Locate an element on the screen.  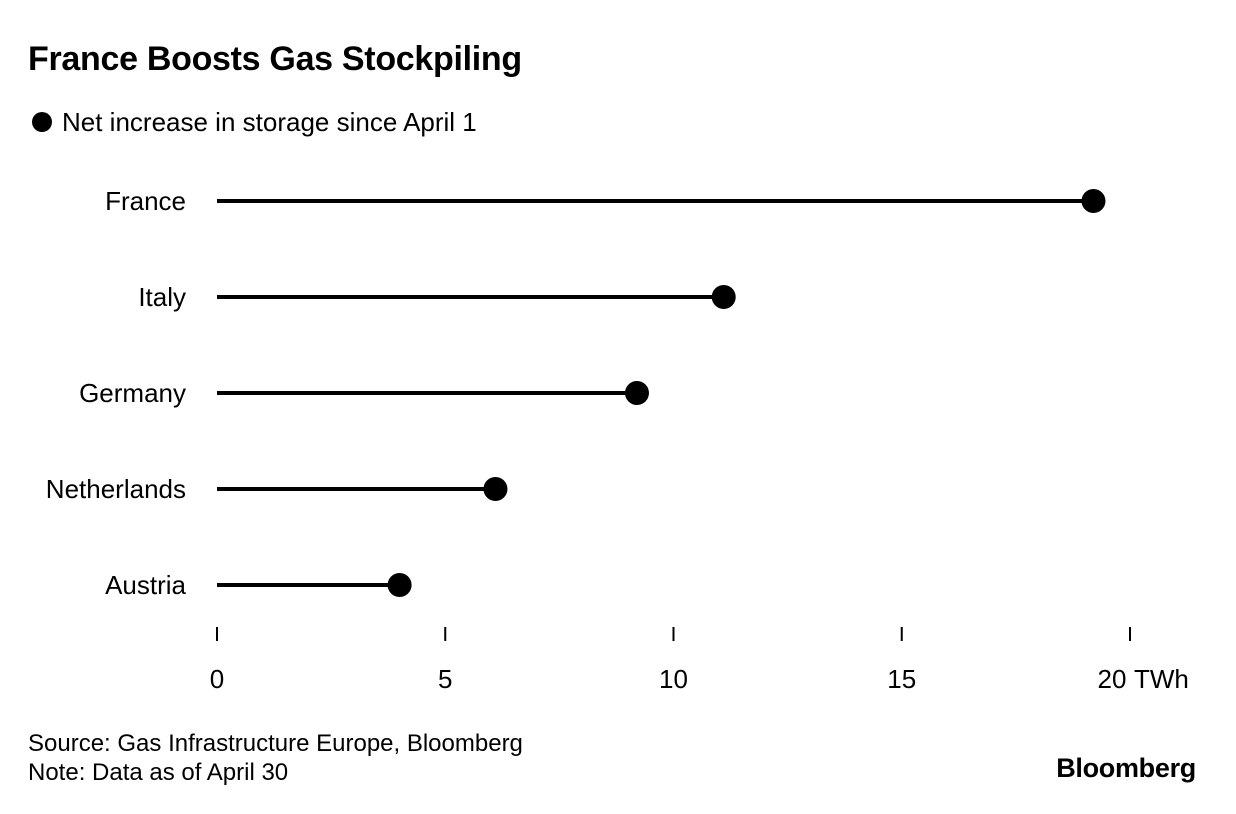
legend: Net increase in storage since April 1 is located at coordinates (254, 122).